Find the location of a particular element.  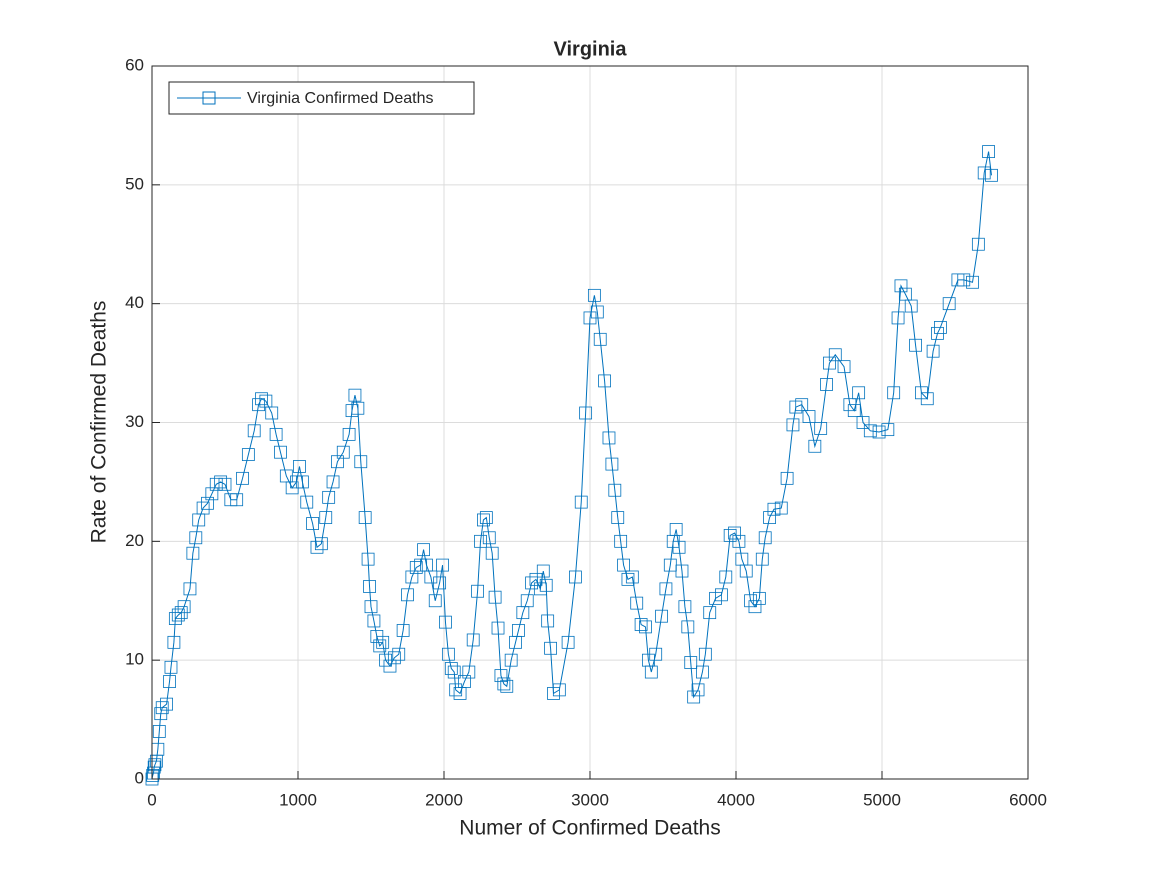

y-tick-label: 30 is located at coordinates (134, 421).